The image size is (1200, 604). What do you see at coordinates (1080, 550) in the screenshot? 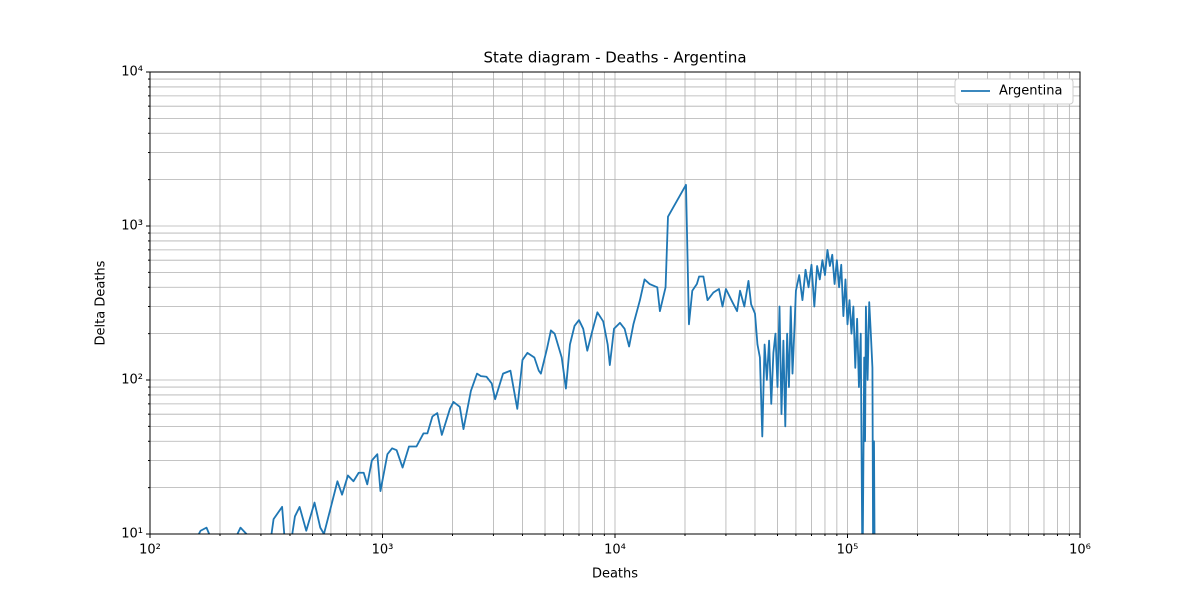
I see `x-tick-label: 10⁶` at bounding box center [1080, 550].